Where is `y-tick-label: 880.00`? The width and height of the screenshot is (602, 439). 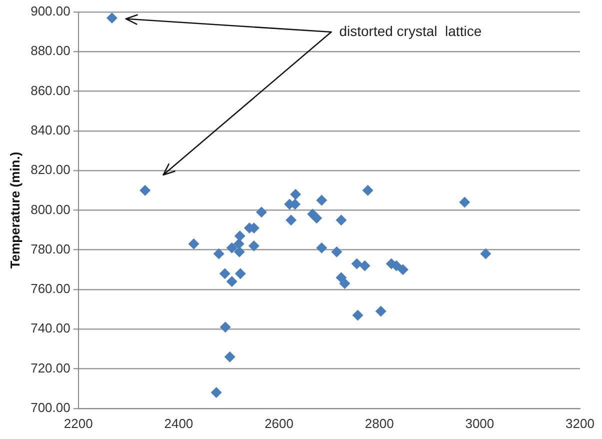 y-tick-label: 880.00 is located at coordinates (50, 50).